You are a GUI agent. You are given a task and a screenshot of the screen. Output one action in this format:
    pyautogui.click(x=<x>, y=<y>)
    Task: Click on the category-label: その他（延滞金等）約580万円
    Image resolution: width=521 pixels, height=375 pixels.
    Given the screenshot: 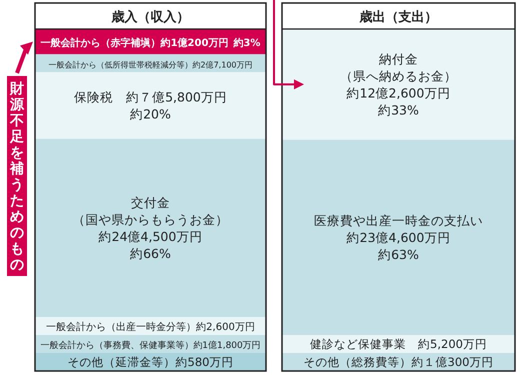 What is the action you would take?
    pyautogui.click(x=151, y=362)
    